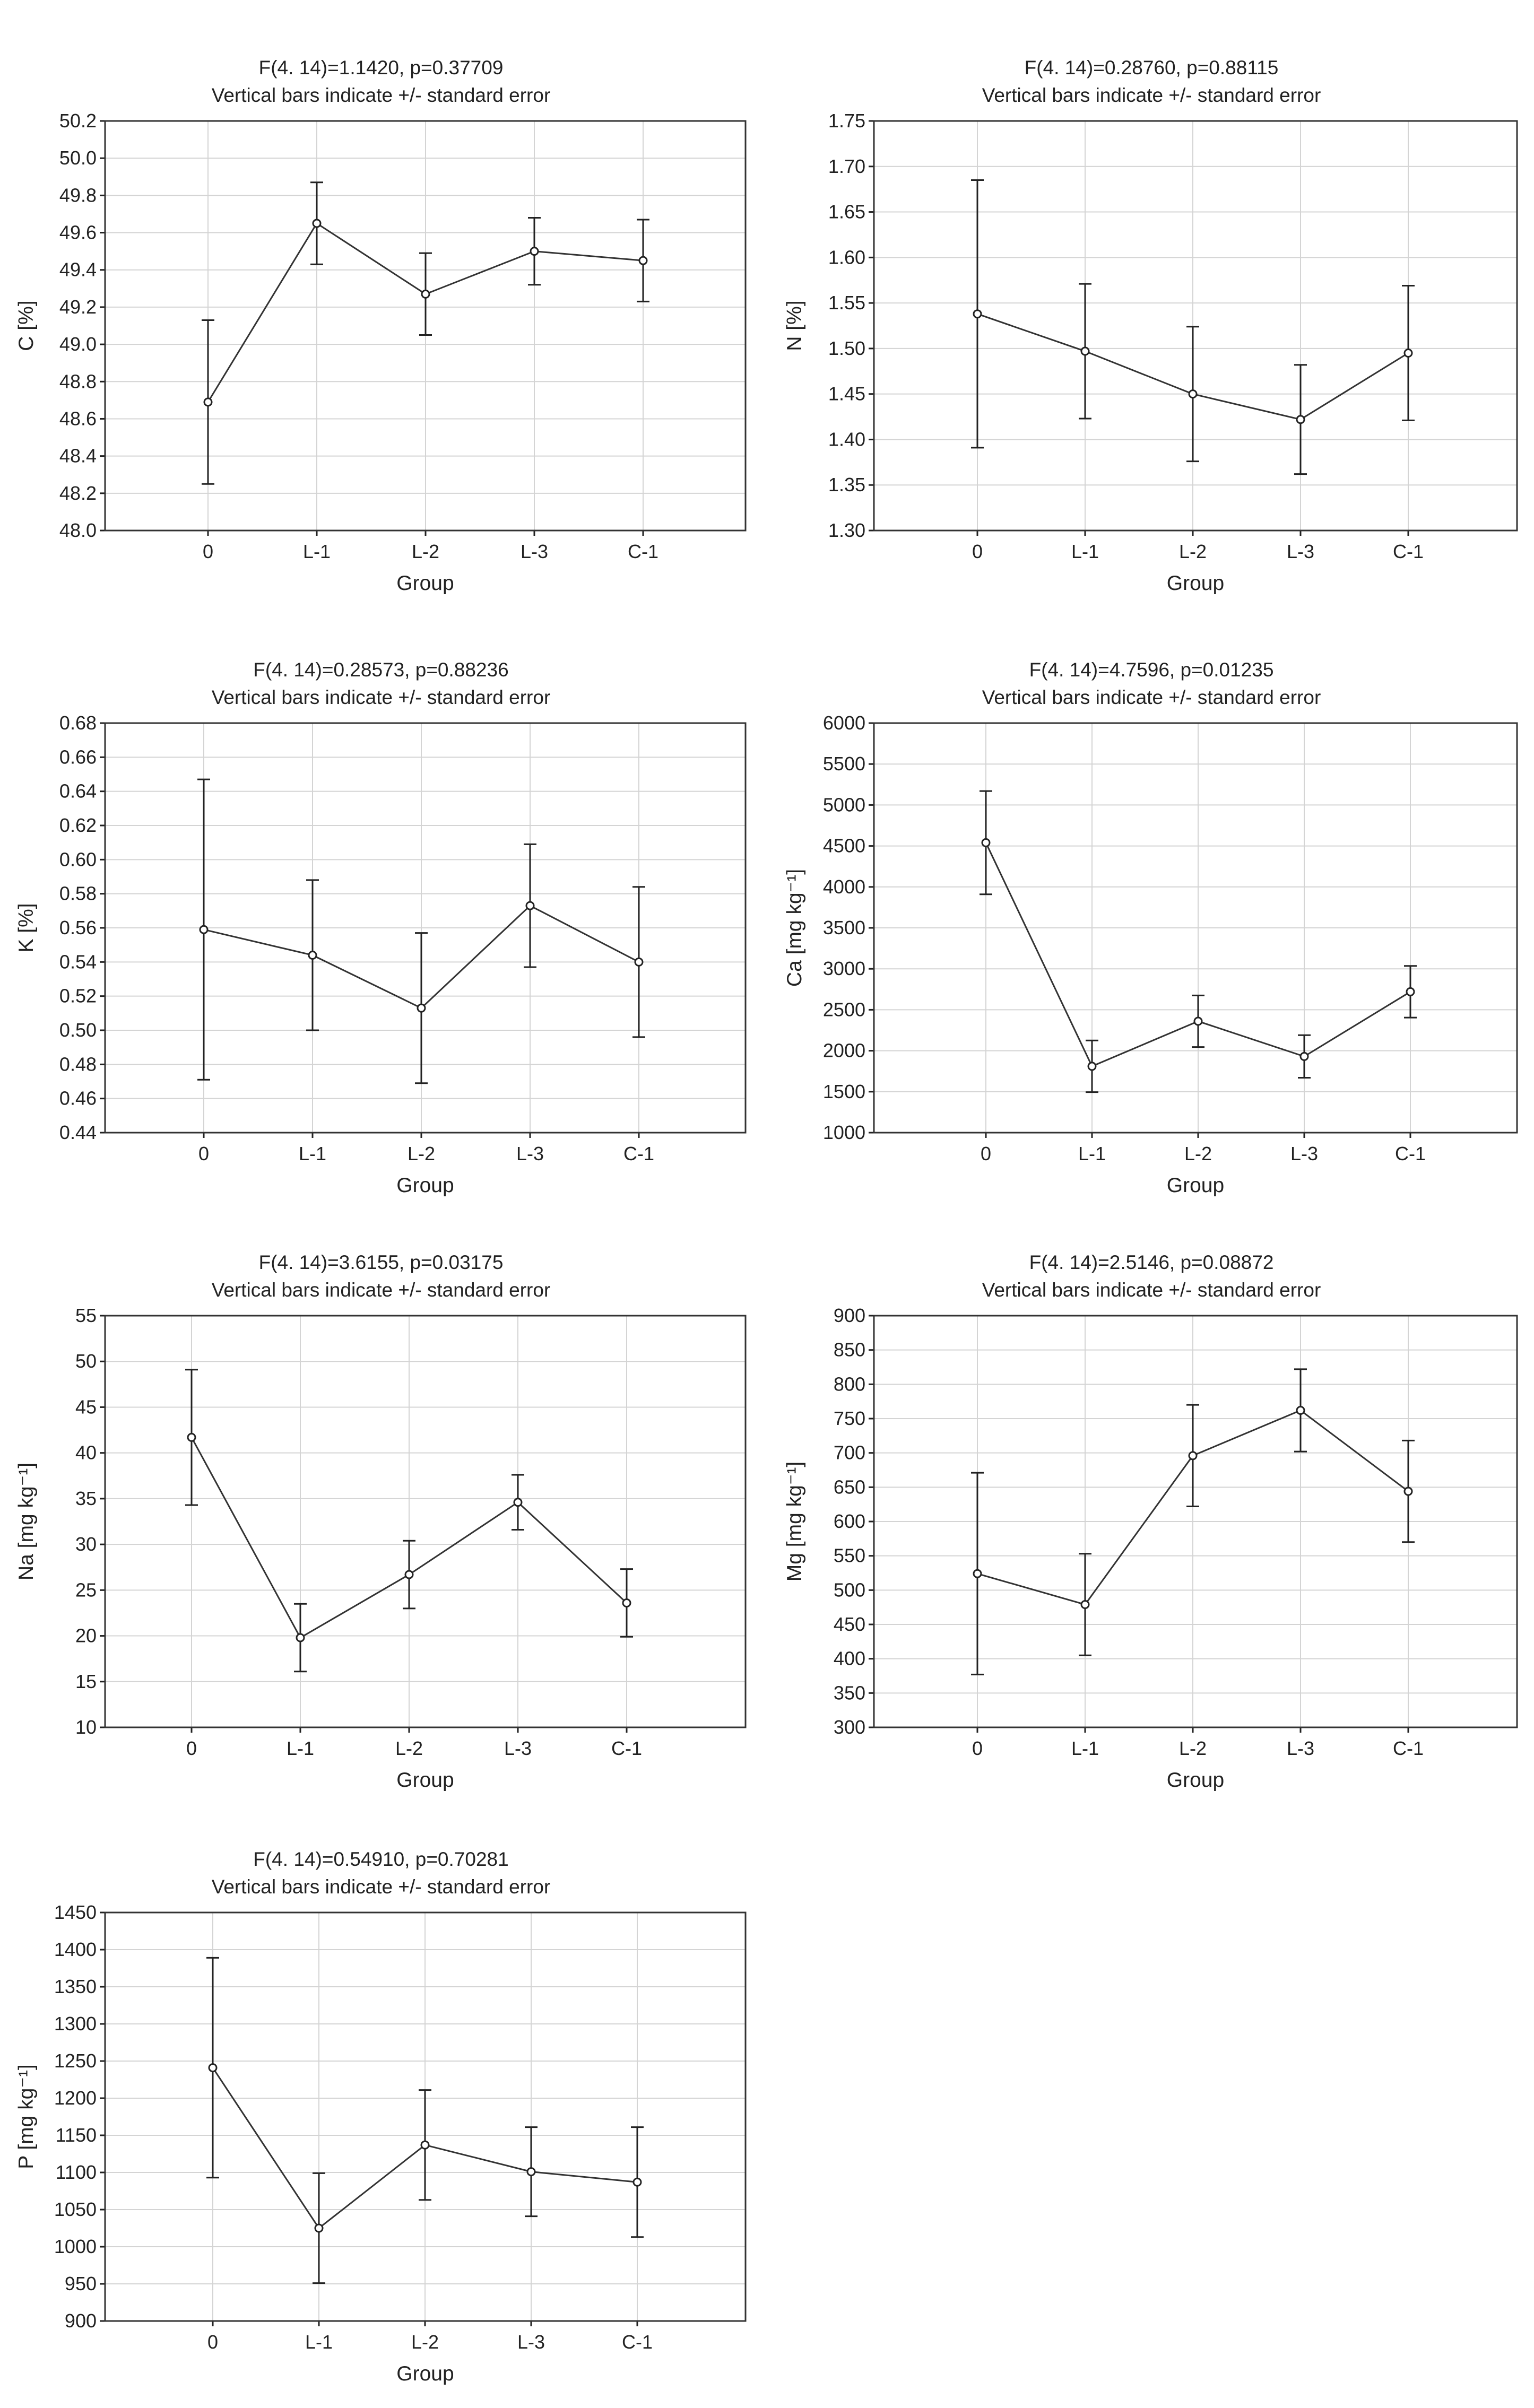 The width and height of the screenshot is (1534, 2408). What do you see at coordinates (78, 723) in the screenshot?
I see `y-tick-label: 0.68` at bounding box center [78, 723].